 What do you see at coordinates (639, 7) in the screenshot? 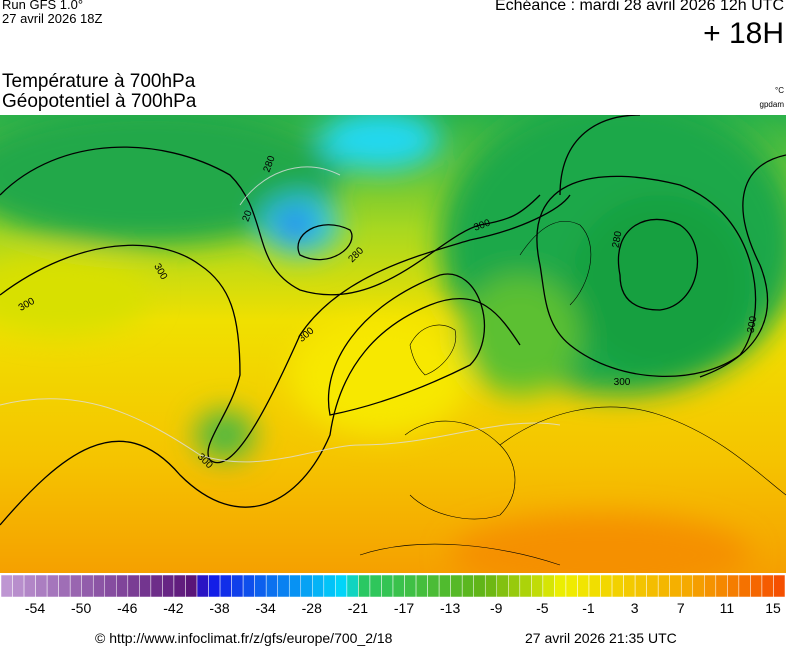
I see `echeance: Echéance : mardi 28 avril 2026 12h UTC` at bounding box center [639, 7].